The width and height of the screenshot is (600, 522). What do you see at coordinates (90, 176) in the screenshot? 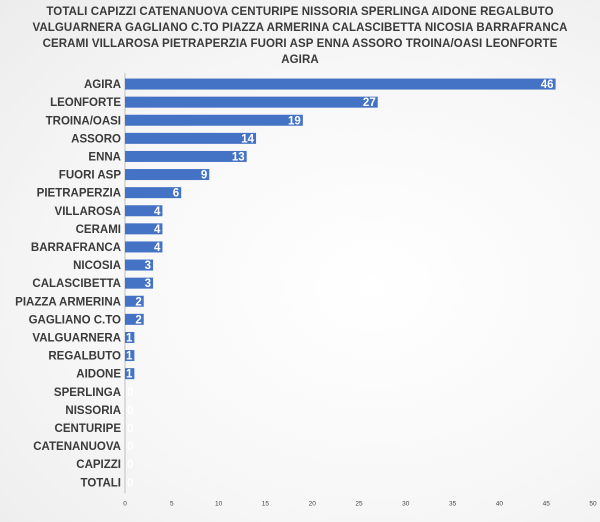
I see `category-label: FUORI ASP` at bounding box center [90, 176].